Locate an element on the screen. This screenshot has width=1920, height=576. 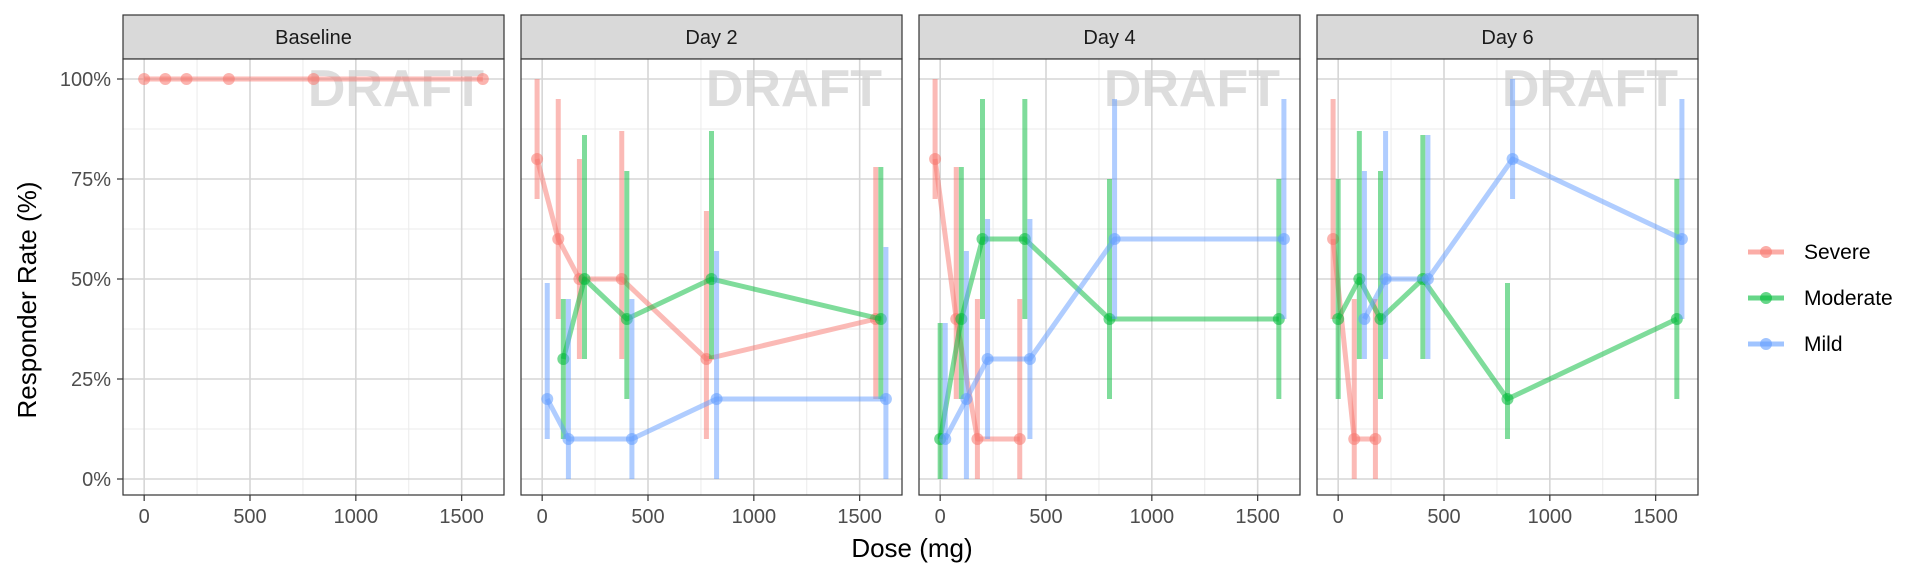
legend: Severe Moderate Mild is located at coordinates (1820, 298).